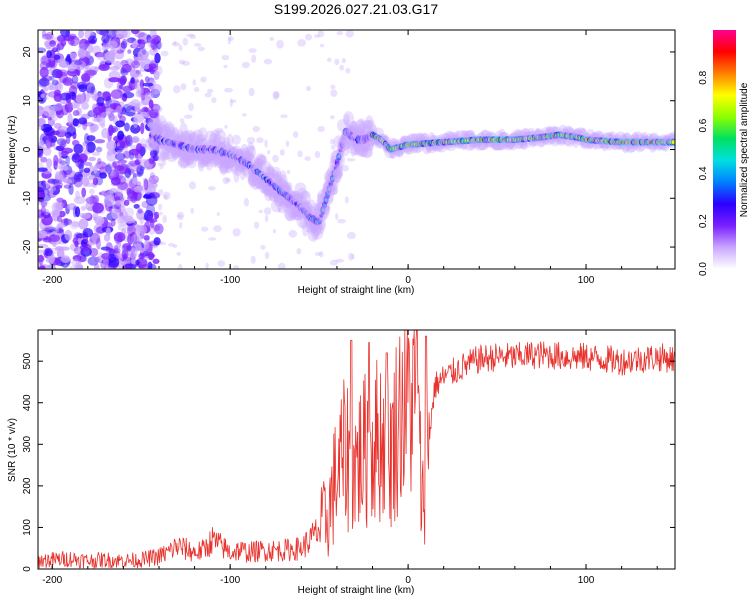 The image size is (750, 600). Describe the element at coordinates (52, 580) in the screenshot. I see `snr-xtick-label: -200` at that location.